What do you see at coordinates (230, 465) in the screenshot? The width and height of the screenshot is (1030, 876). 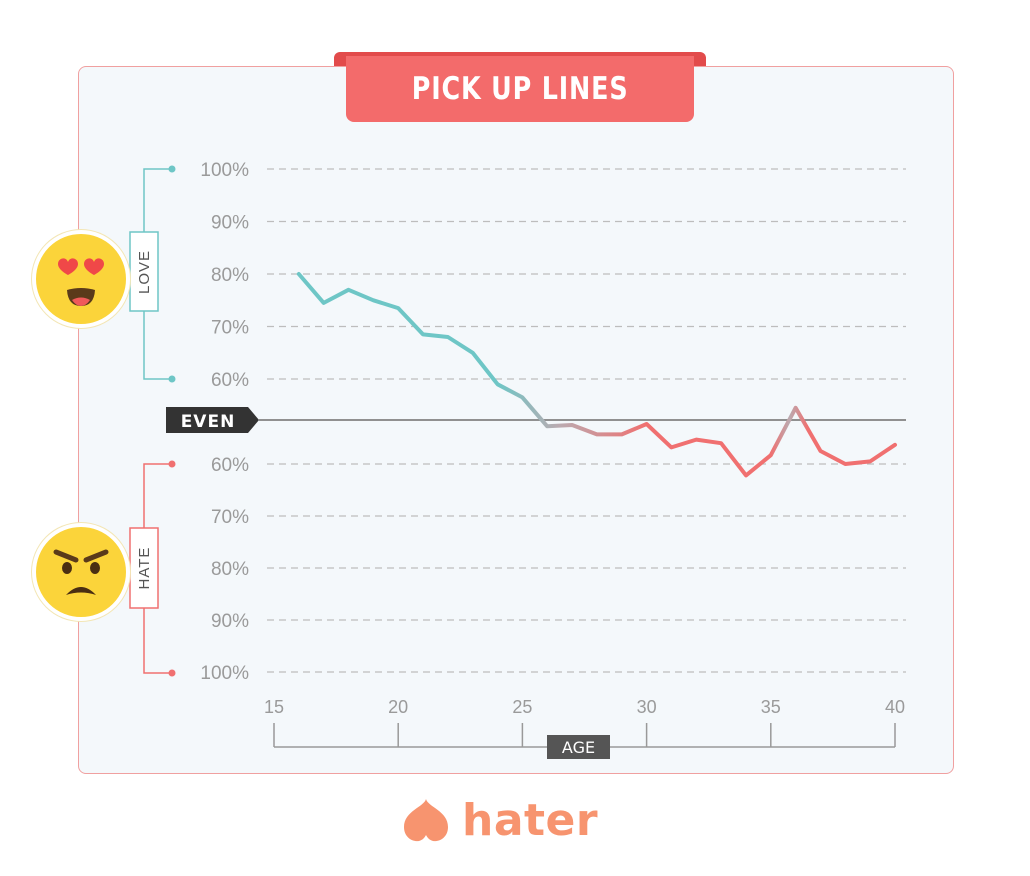 I see `y-tick-label-hate: 60%` at bounding box center [230, 465].